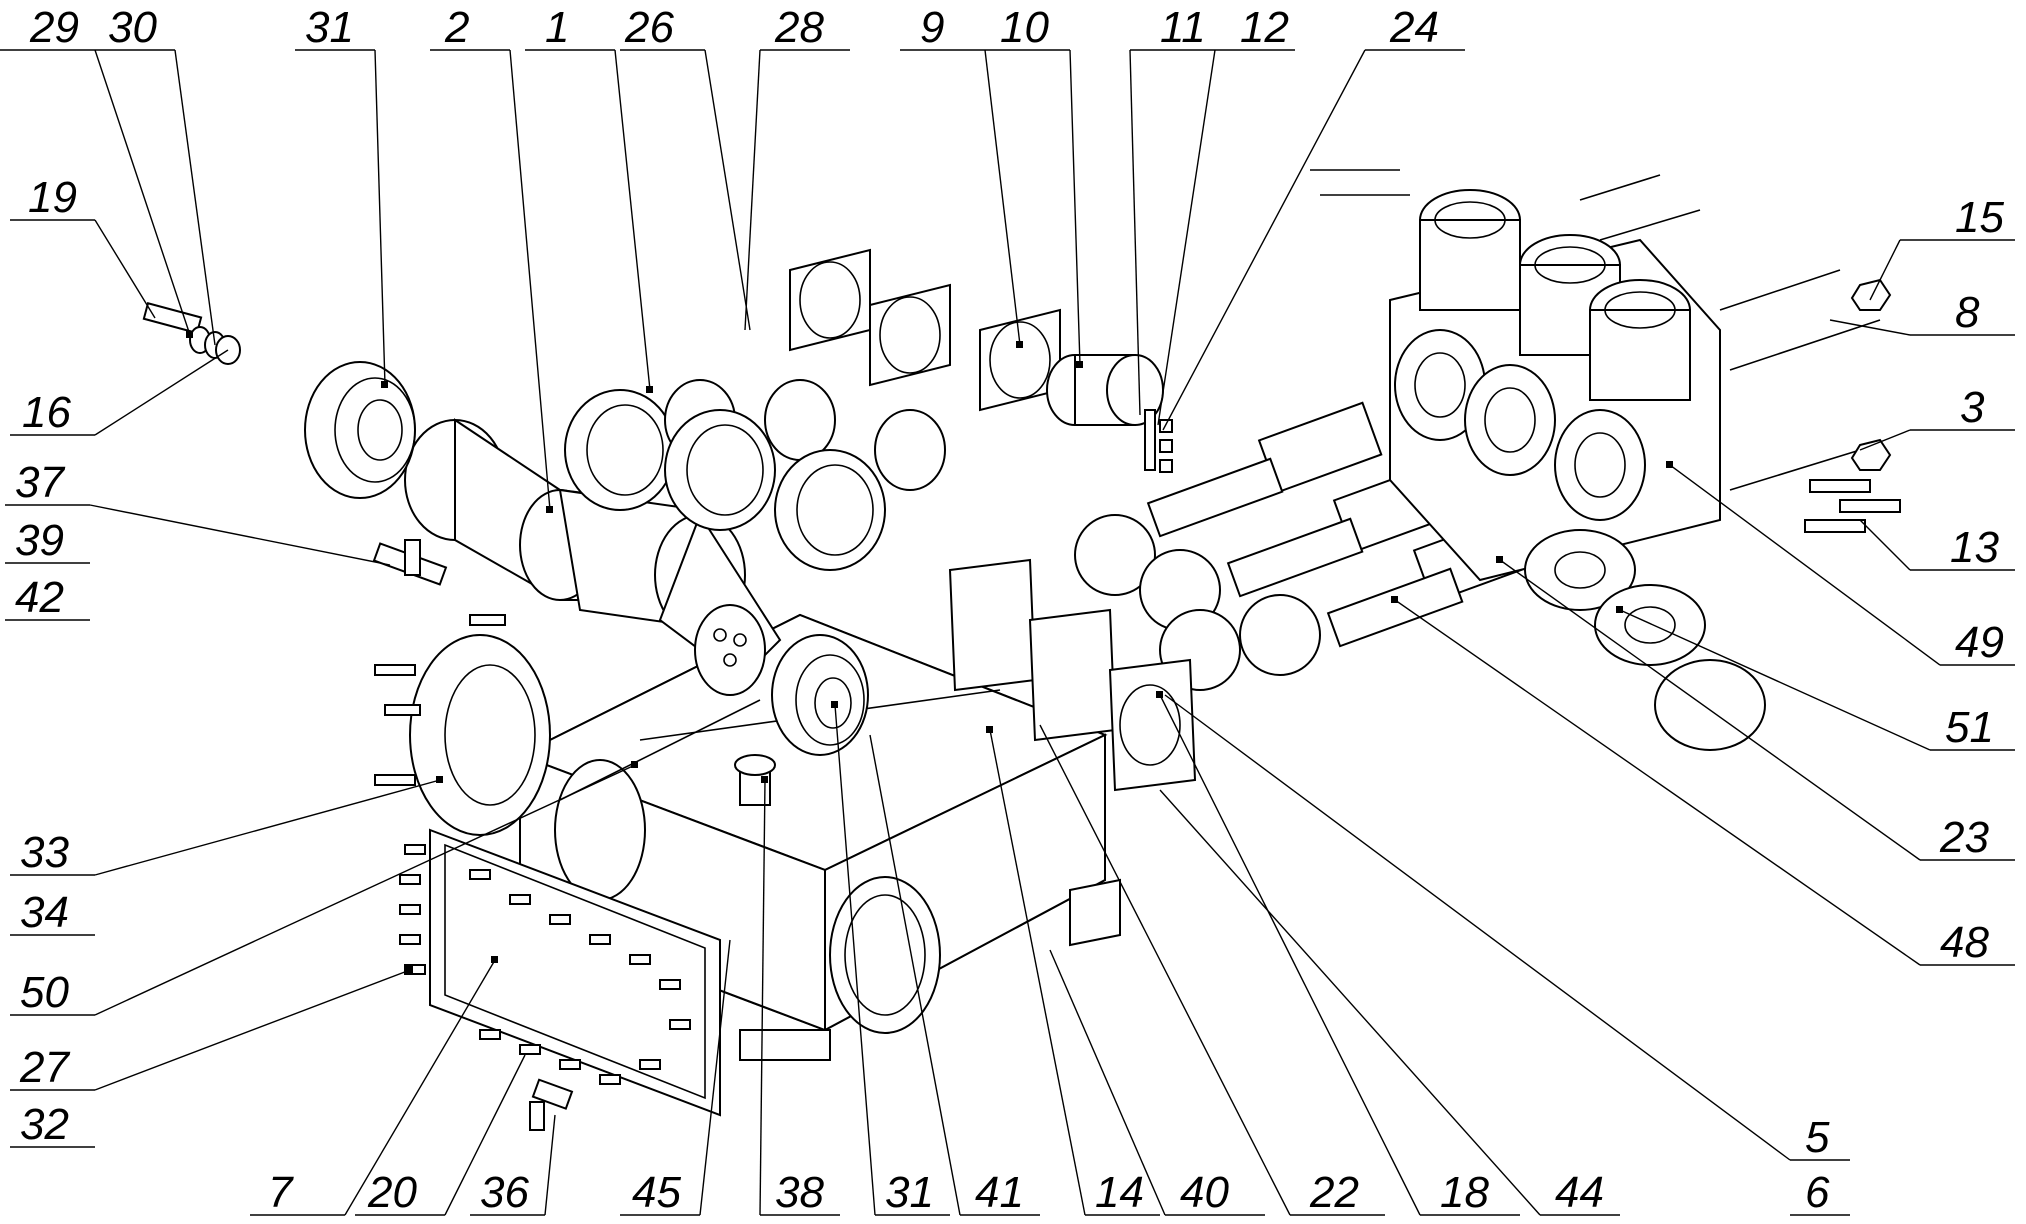  I want to click on connecting-rods, so click(755, 475).